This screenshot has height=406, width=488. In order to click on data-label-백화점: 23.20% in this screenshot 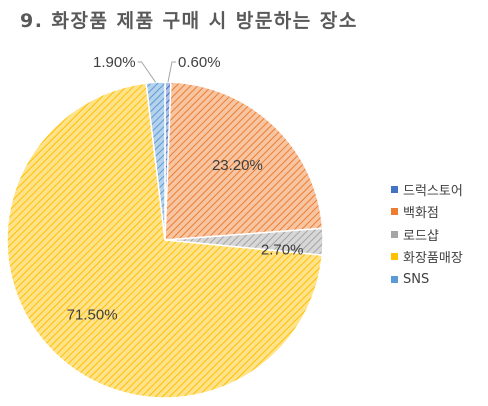, I will do `click(237, 165)`.